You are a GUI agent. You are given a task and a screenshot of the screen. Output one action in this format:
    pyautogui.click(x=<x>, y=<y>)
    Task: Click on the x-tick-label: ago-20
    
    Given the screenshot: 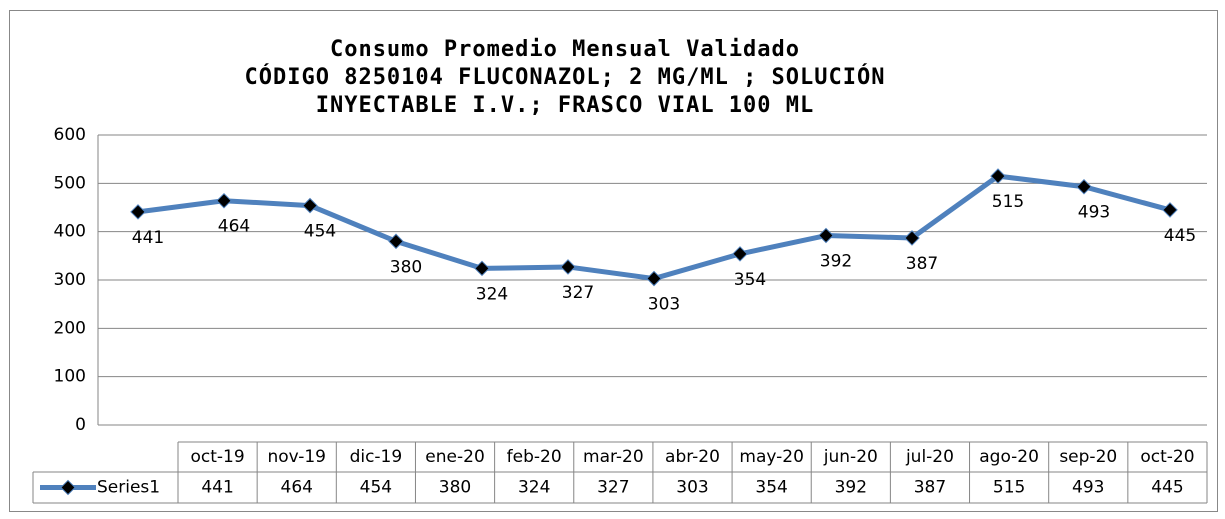 What is the action you would take?
    pyautogui.click(x=1009, y=457)
    